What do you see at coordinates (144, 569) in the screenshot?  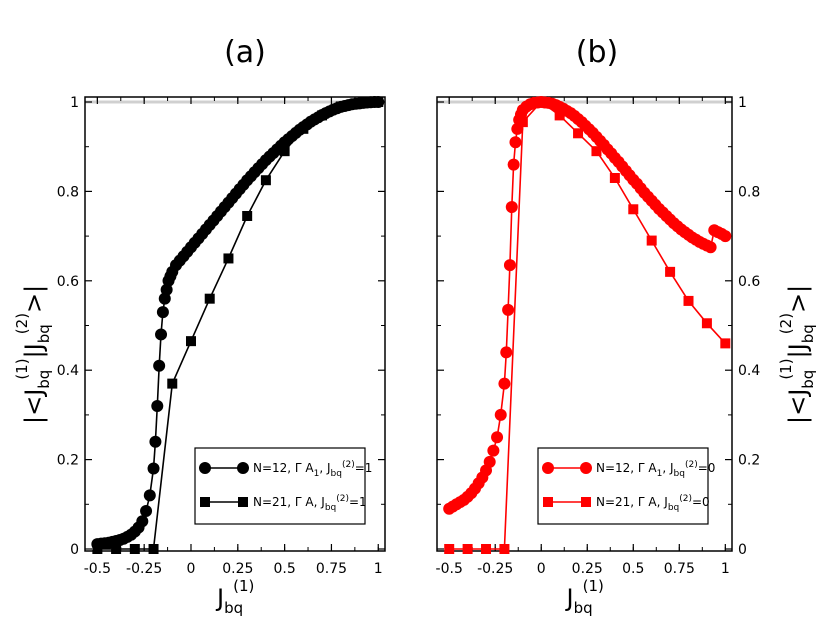 I see `x-tick-label: -0.25` at bounding box center [144, 569].